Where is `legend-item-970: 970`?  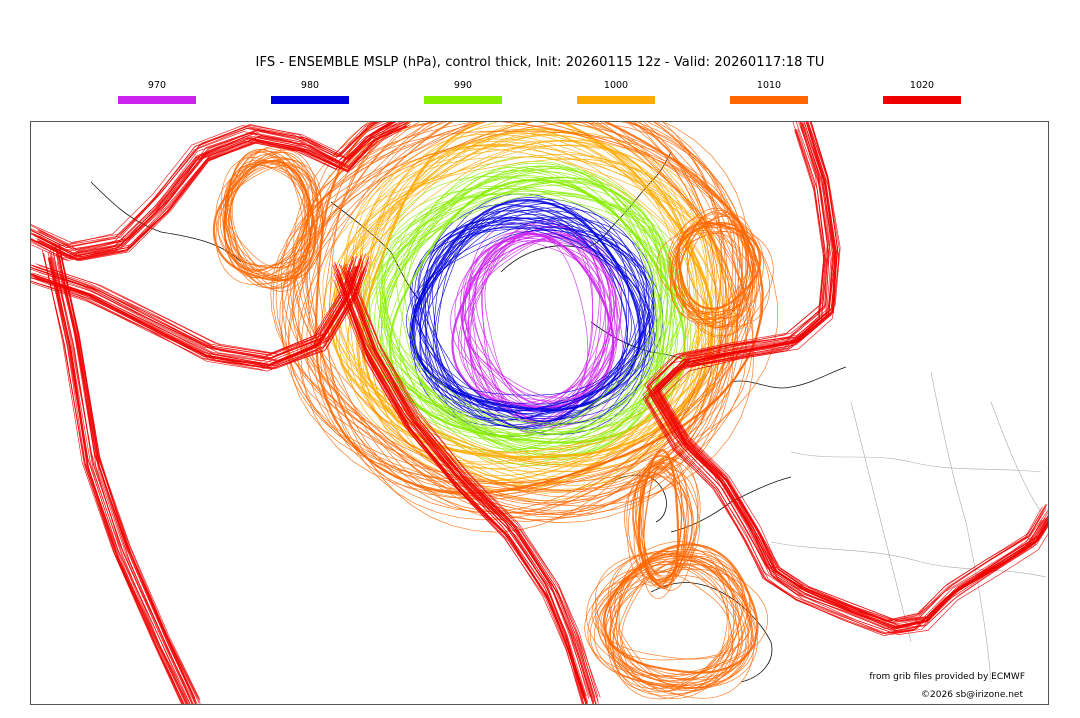 legend-item-970: 970 is located at coordinates (157, 92).